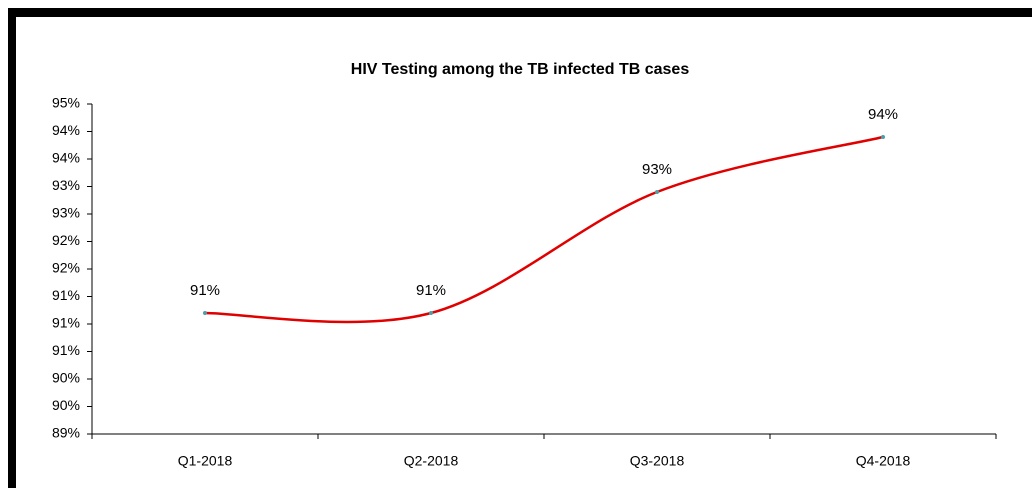  I want to click on x-tick-label: Q4-2018, so click(883, 461).